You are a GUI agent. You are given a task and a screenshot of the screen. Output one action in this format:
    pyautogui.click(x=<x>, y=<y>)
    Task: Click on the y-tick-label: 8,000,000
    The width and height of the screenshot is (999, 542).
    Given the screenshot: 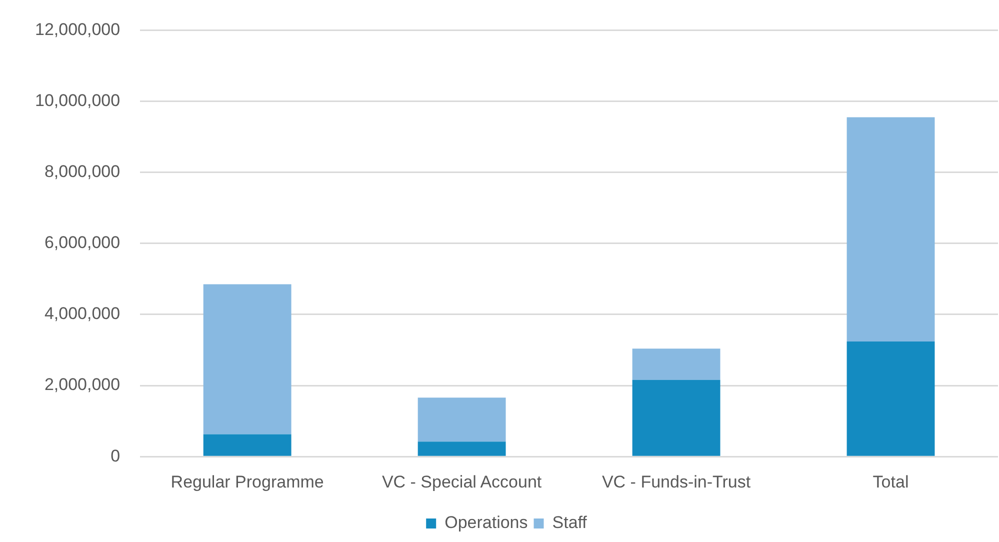 What is the action you would take?
    pyautogui.click(x=82, y=172)
    